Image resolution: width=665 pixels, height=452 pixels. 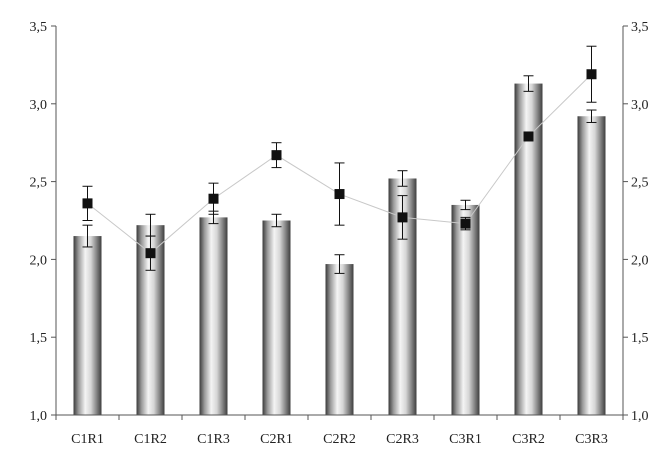 What do you see at coordinates (339, 264) in the screenshot?
I see `bar-error-C2R2` at bounding box center [339, 264].